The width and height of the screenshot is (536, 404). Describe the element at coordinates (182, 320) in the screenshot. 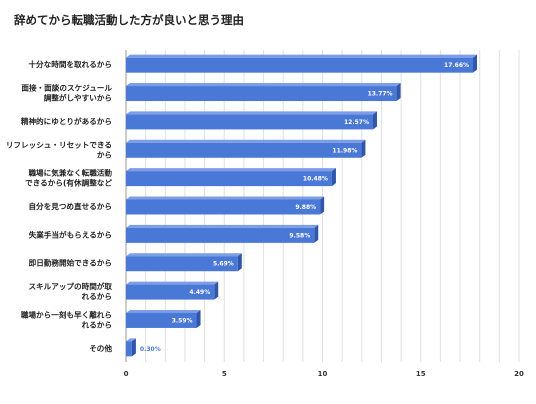

I see `data-label: 3.59%` at that location.